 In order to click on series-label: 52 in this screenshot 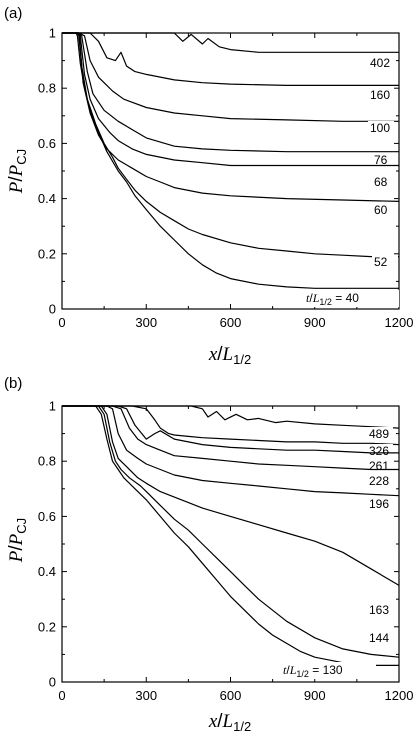, I will do `click(381, 262)`.